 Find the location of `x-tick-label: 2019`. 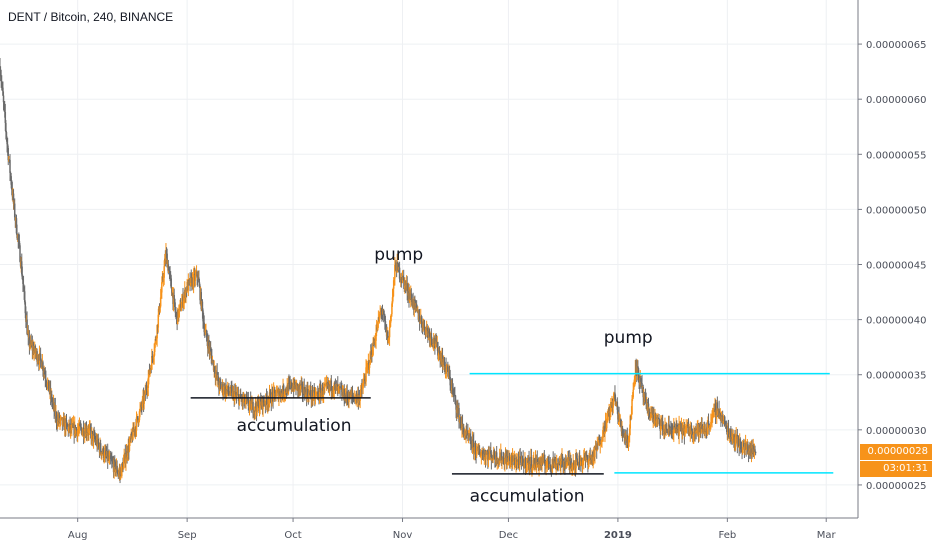

x-tick-label: 2019 is located at coordinates (618, 535).